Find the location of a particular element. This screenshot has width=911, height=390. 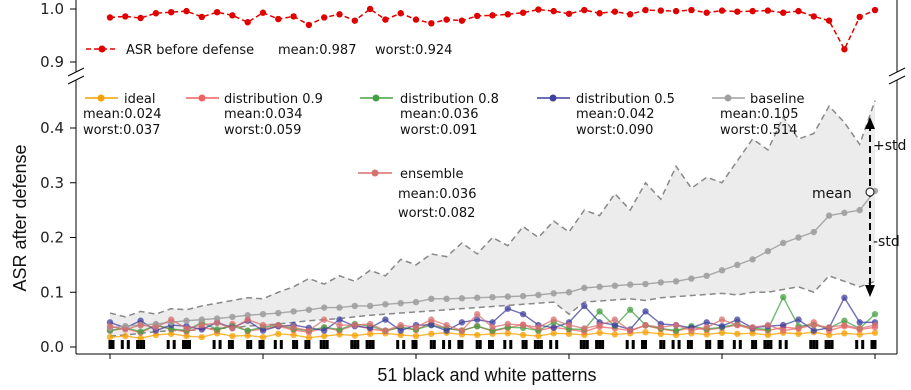

legend-item-dist09: distribution 0.9 mean:0.034 worst:0.059 is located at coordinates (254, 115).